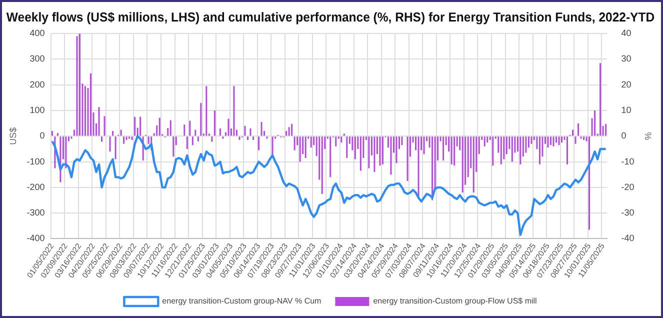  I want to click on y-tick-label: -400, so click(35, 238).